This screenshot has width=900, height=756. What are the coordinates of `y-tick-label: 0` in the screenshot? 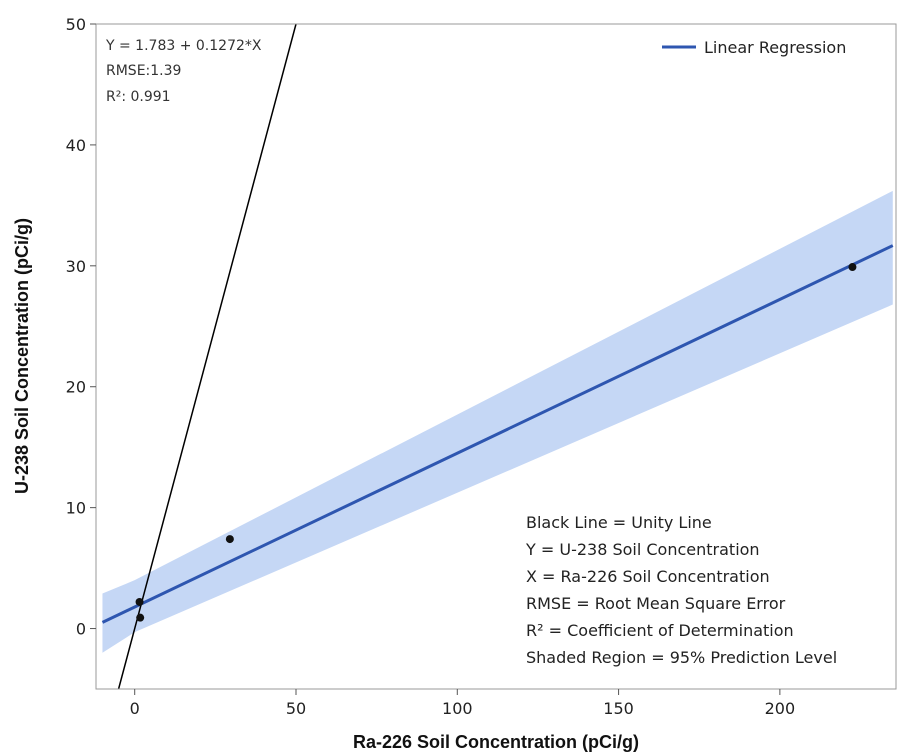 It's located at (81, 629).